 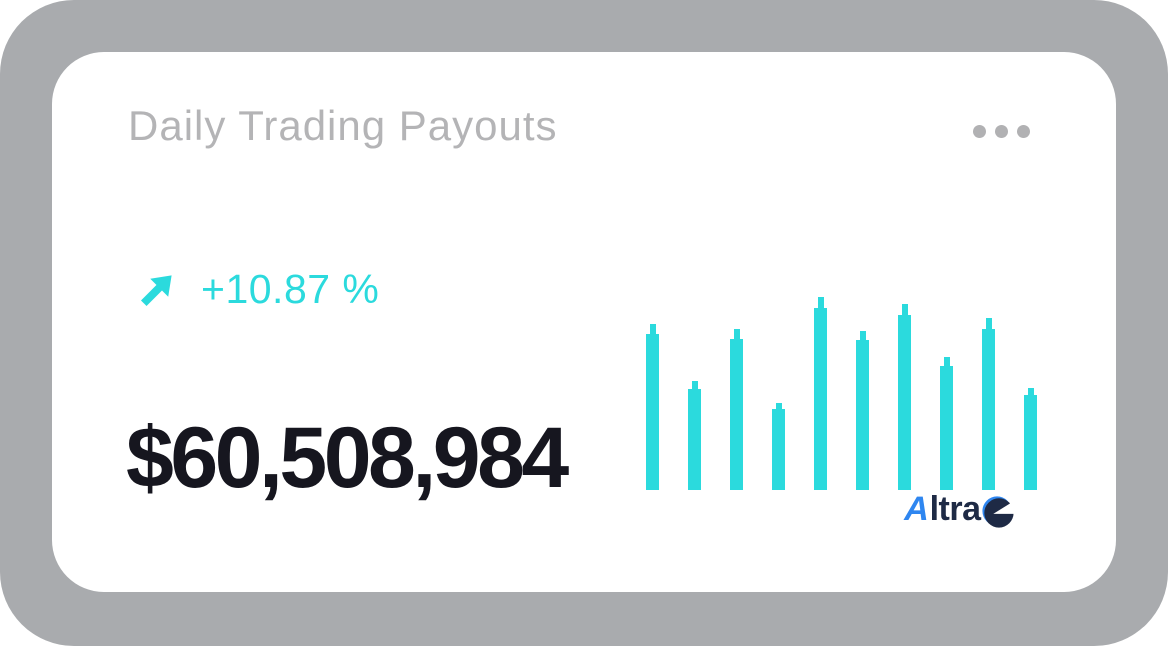 What do you see at coordinates (347, 458) in the screenshot?
I see `payout-amount: $60,508,984` at bounding box center [347, 458].